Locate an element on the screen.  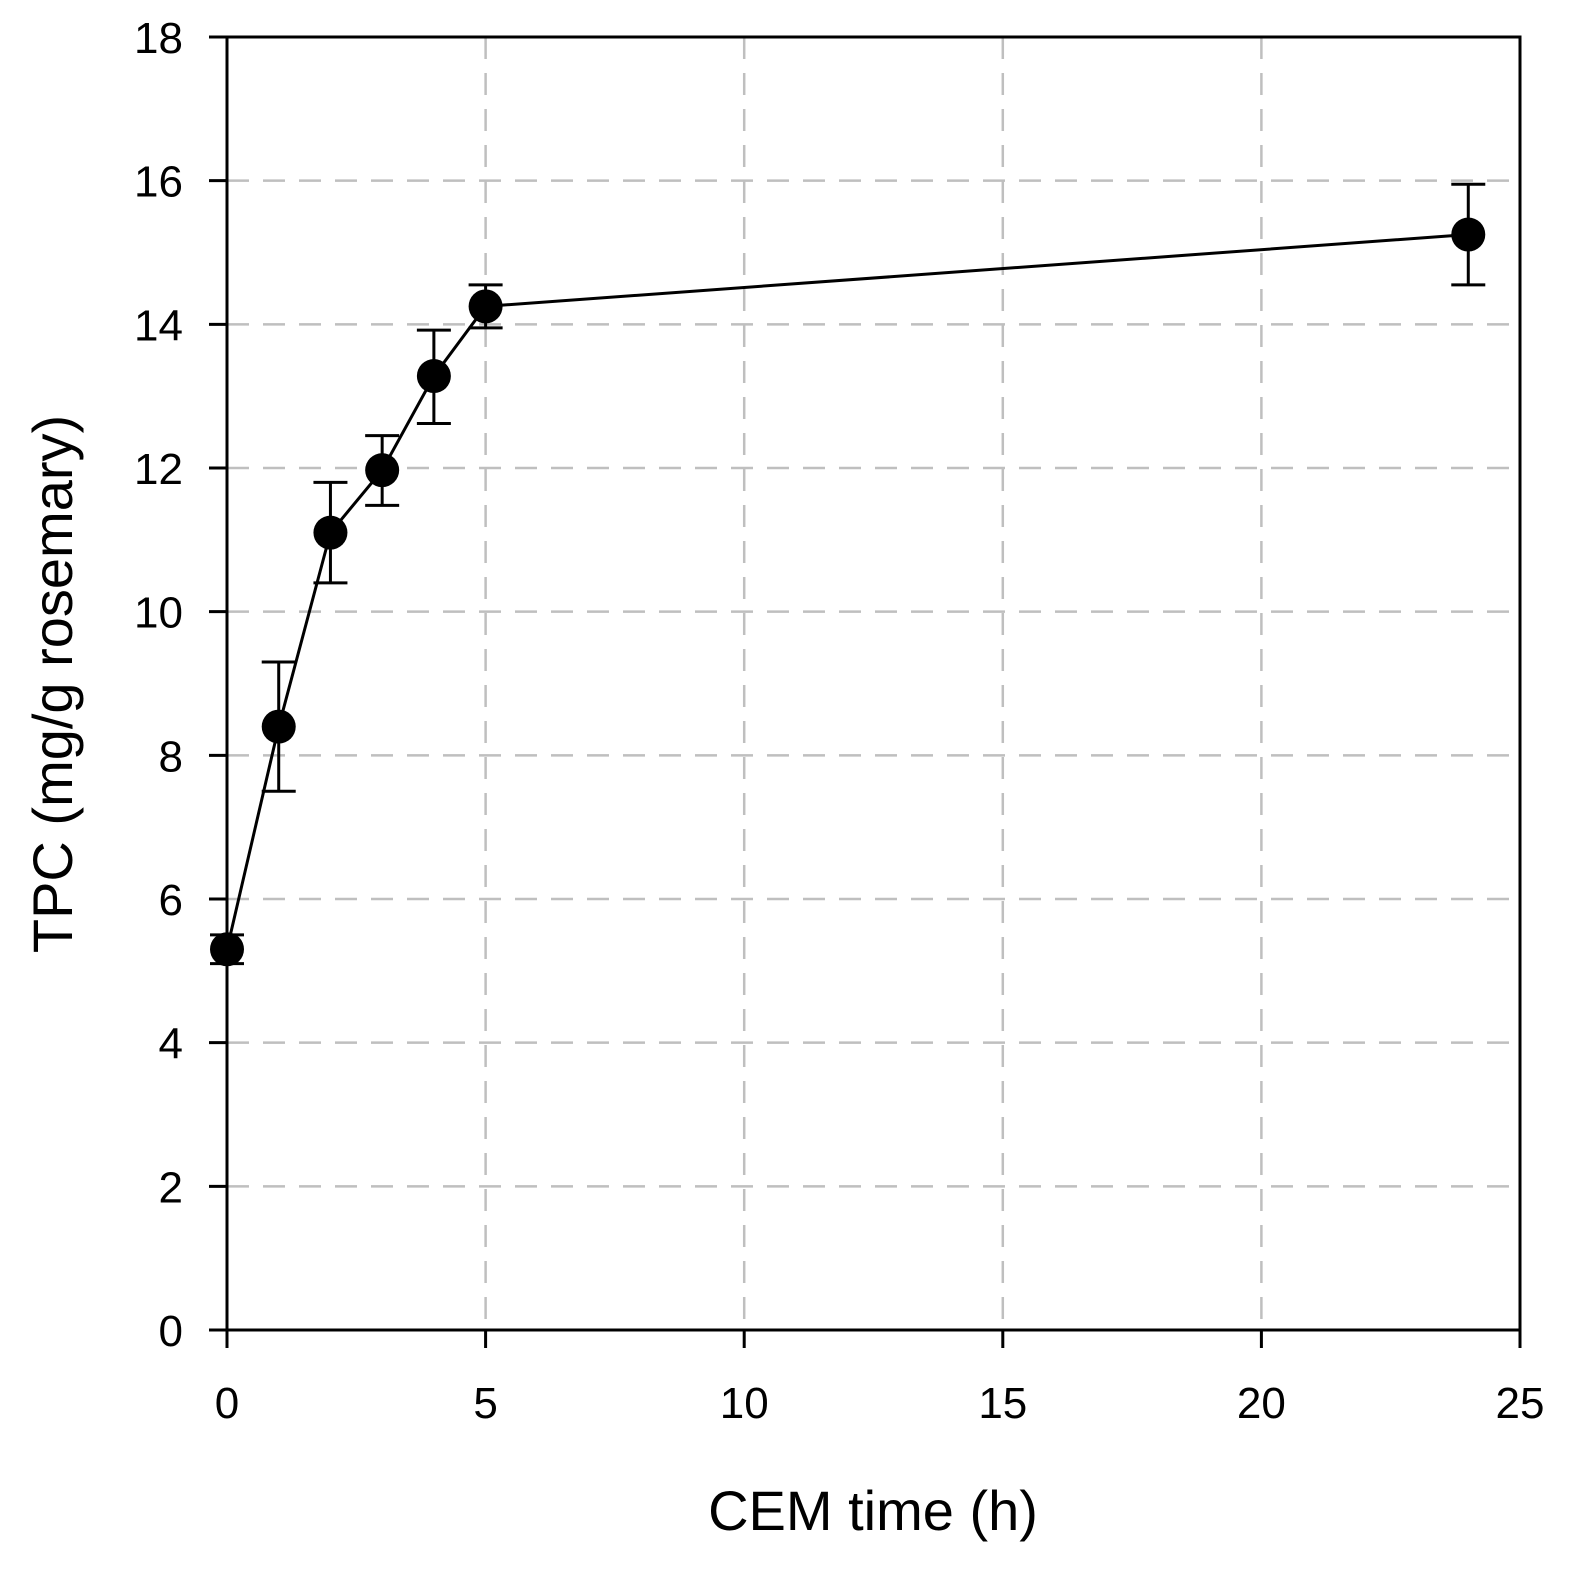
x-tick-label-15: 15 is located at coordinates (1002, 1403).